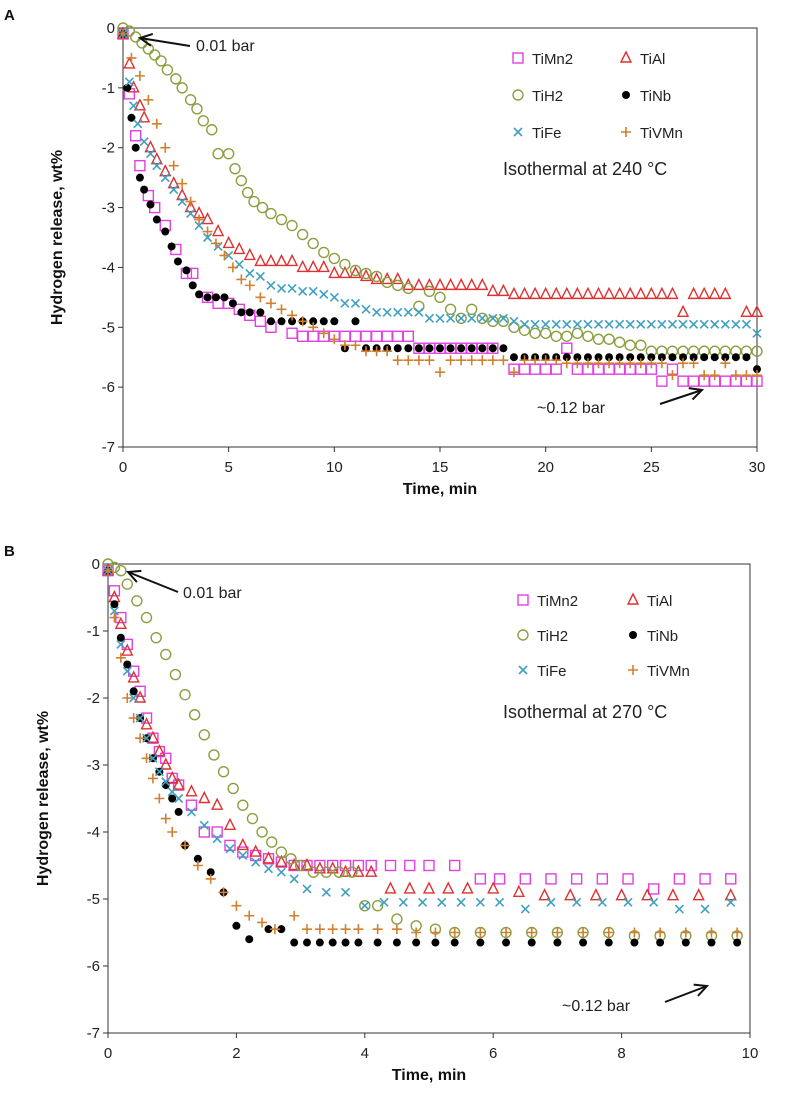 This screenshot has width=785, height=1093. What do you see at coordinates (57, 237) in the screenshot?
I see `y-axis-title: Hydrogen release, wt%` at bounding box center [57, 237].